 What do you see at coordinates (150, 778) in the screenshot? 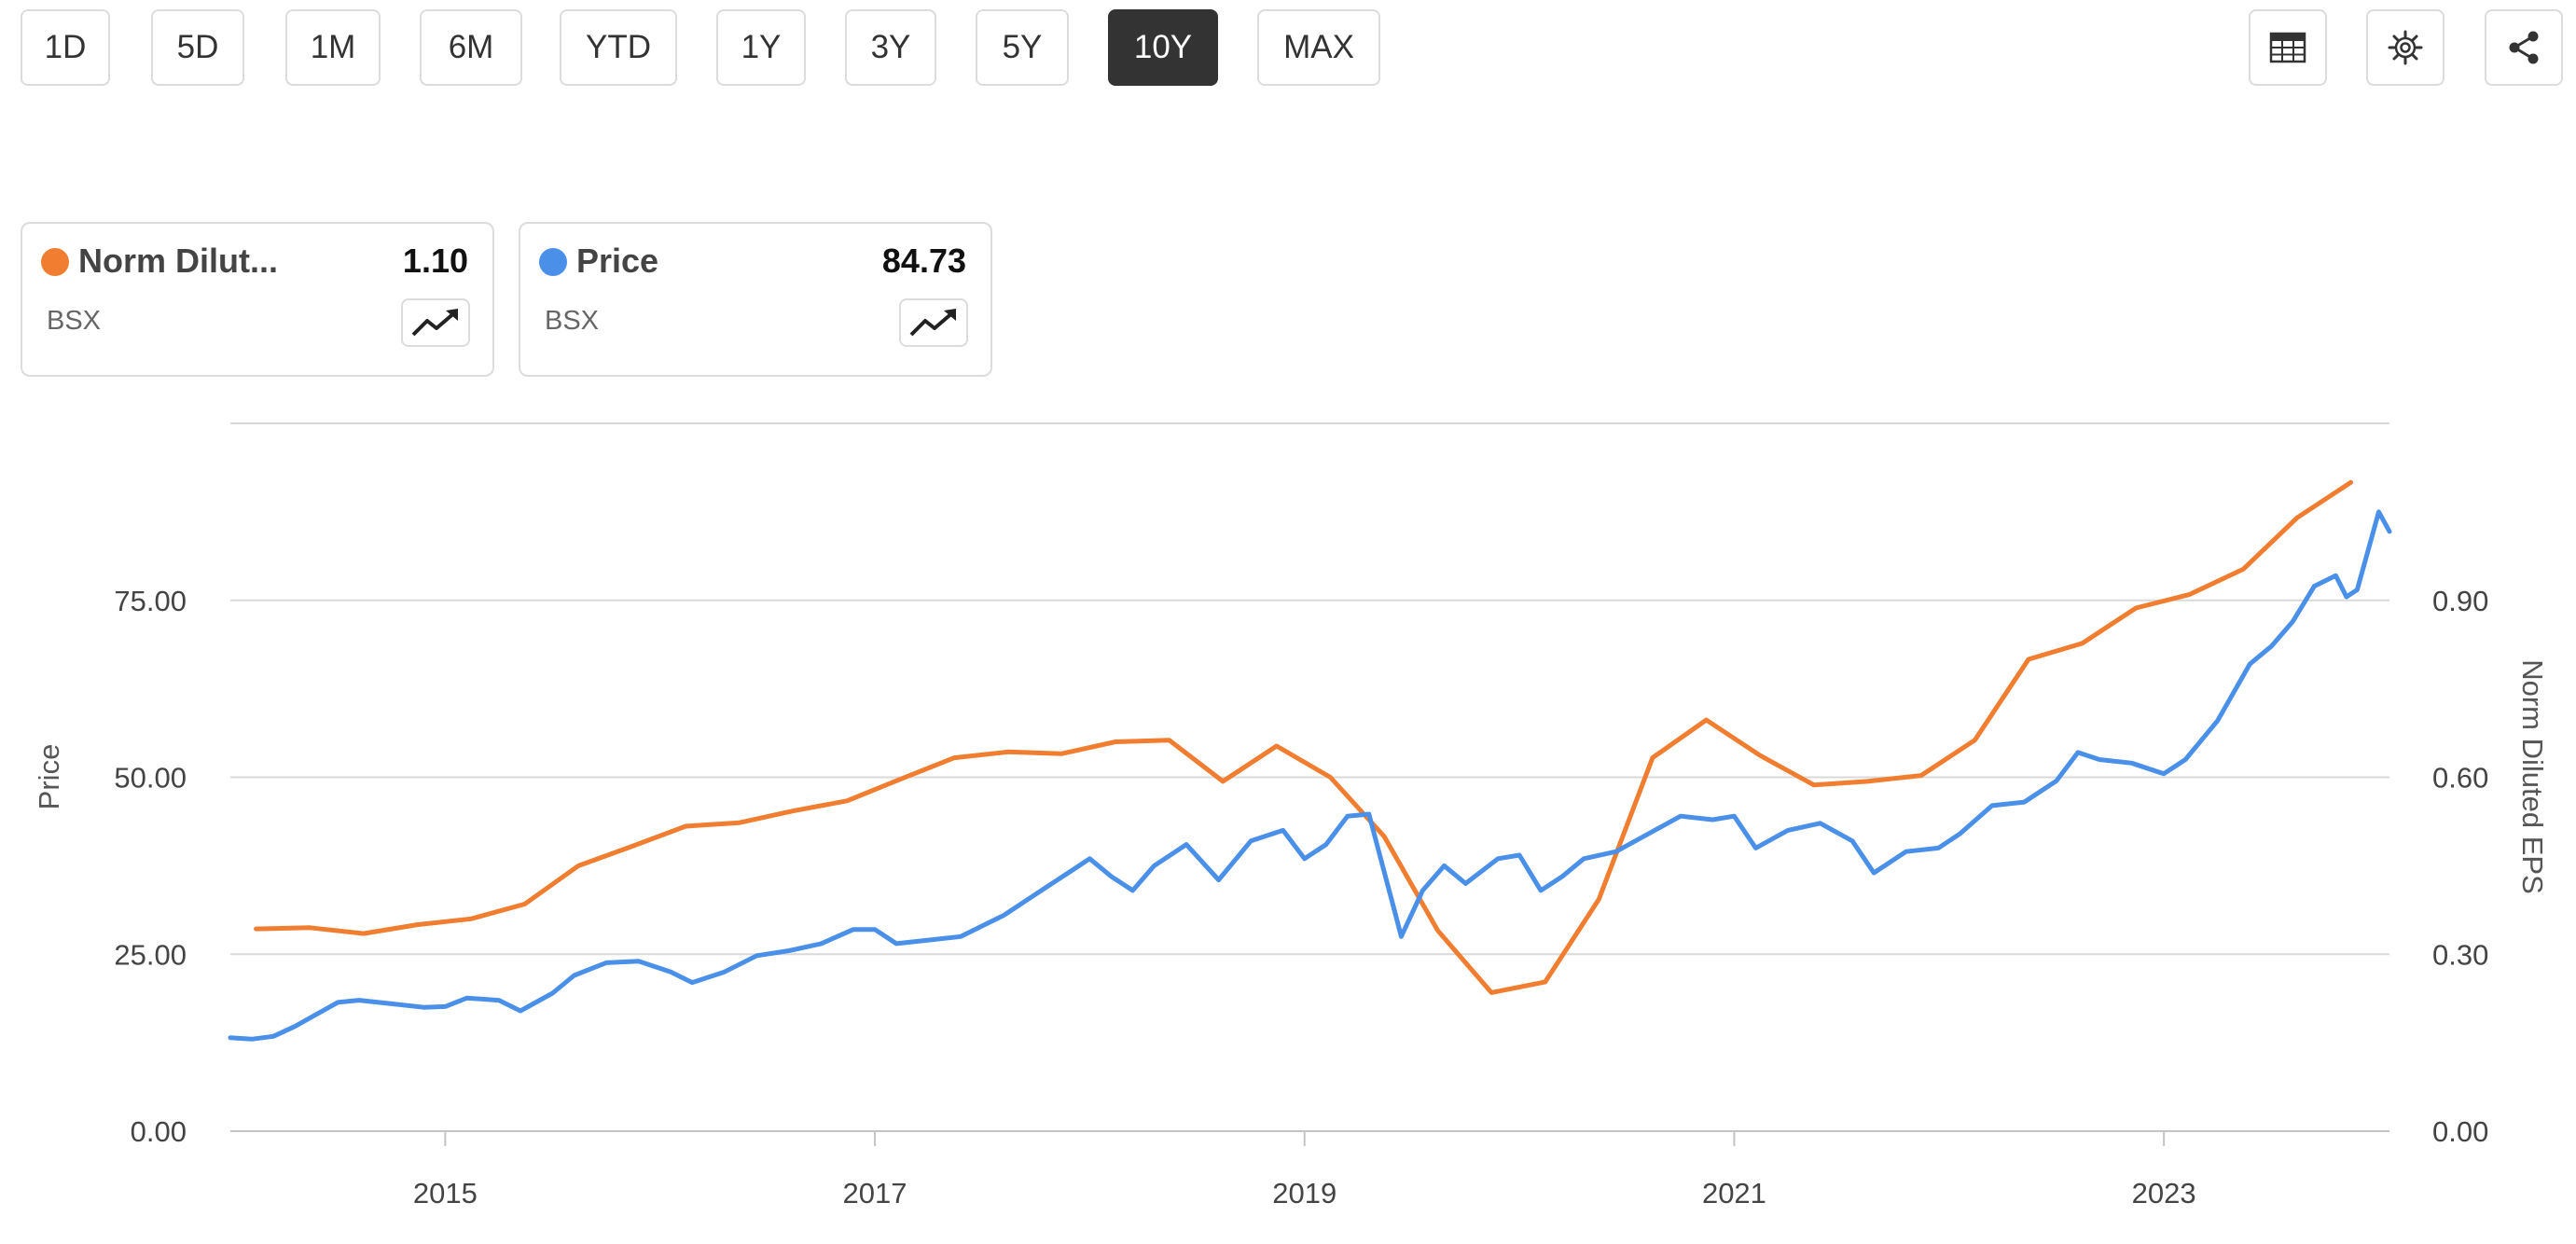
I see `left-axis-tick-label: 50.00` at bounding box center [150, 778].